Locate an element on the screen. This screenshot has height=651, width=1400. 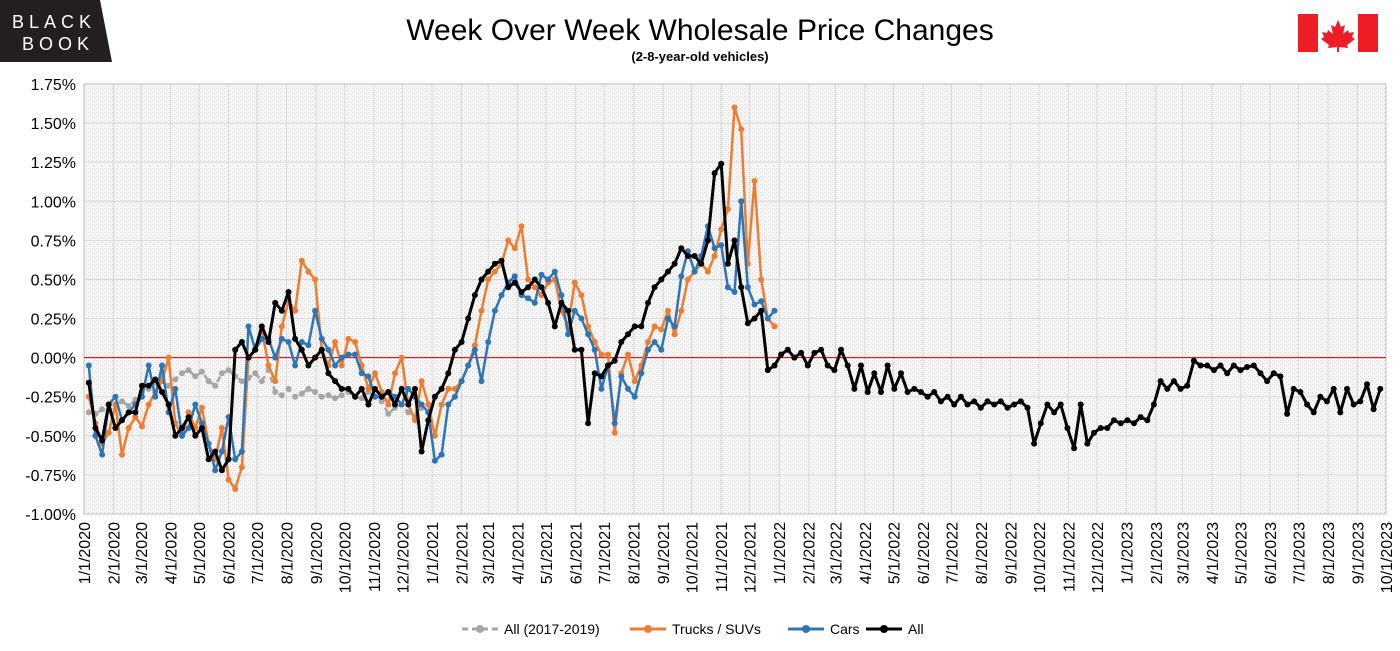
x-tick-label: 8/1/2020 is located at coordinates (288, 553).